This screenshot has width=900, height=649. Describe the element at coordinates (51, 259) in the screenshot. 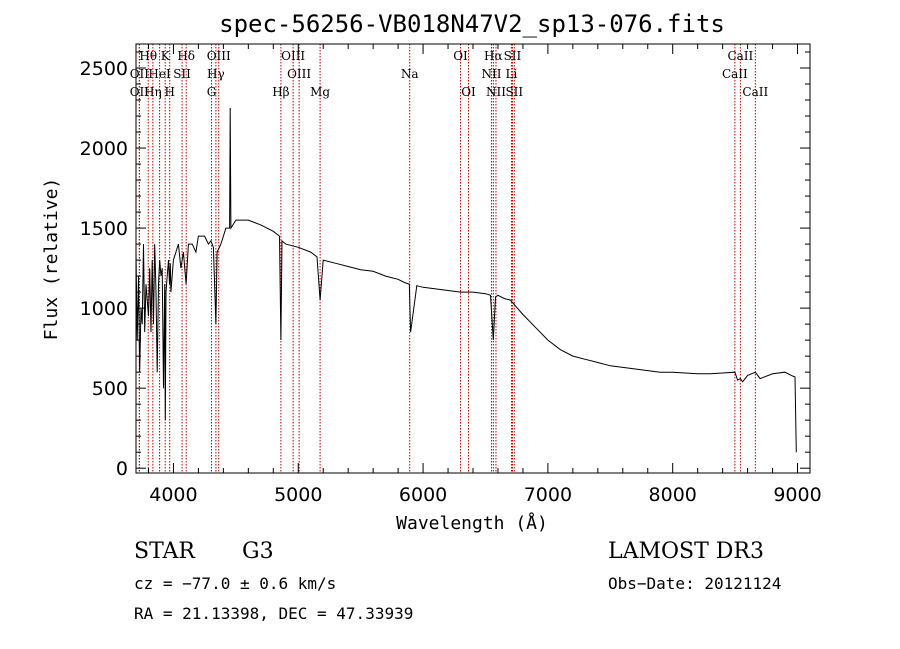

I see `y-axis-label: Flux (relative)` at that location.